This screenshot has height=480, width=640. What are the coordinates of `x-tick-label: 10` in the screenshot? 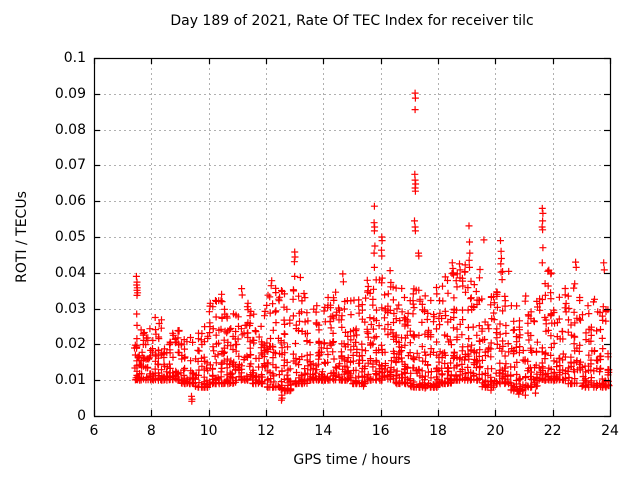 It's located at (208, 431).